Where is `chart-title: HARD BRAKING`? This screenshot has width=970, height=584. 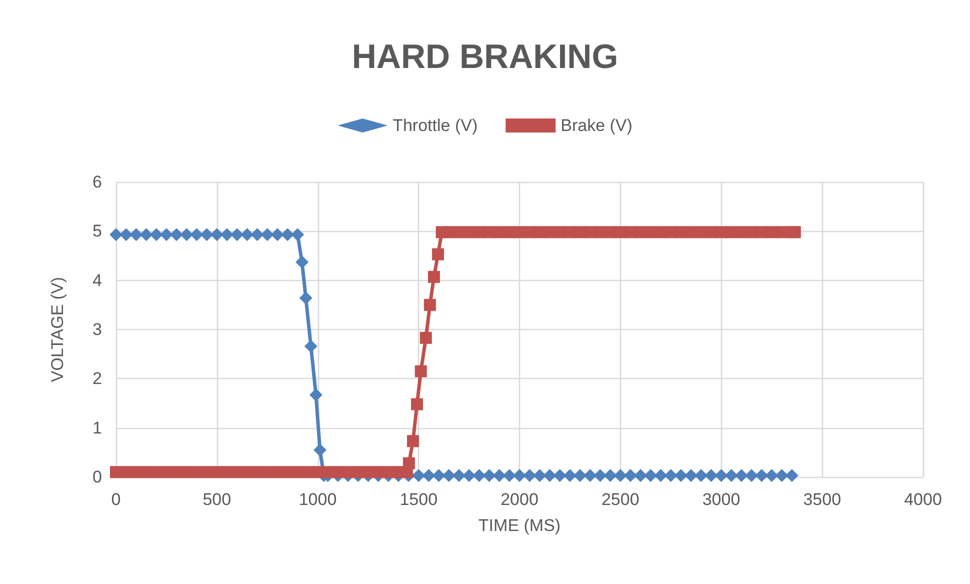 chart-title: HARD BRAKING is located at coordinates (485, 57).